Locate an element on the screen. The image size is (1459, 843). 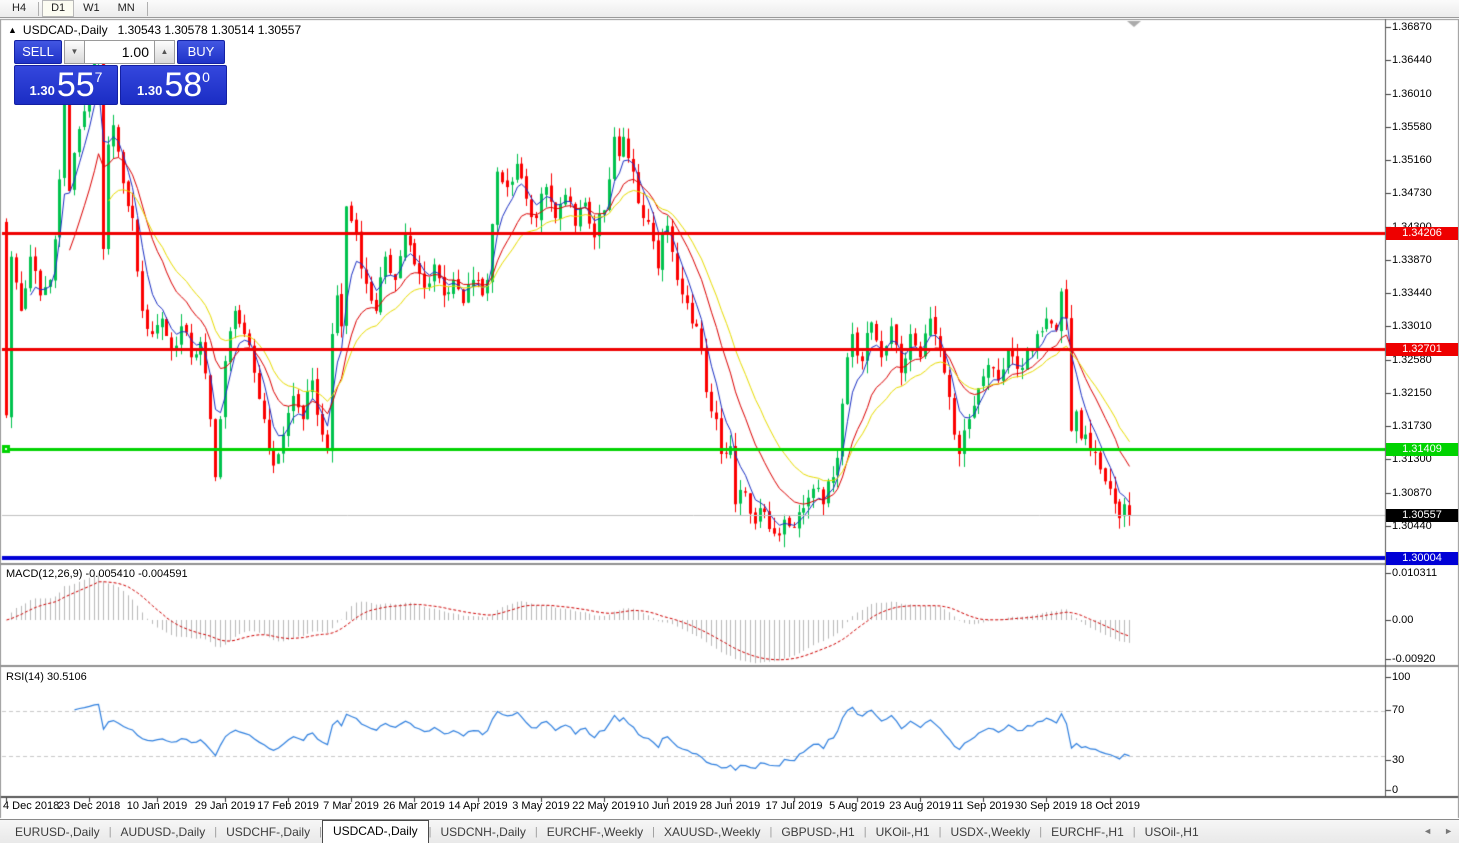
price-tick-label: 1.35580 is located at coordinates (1412, 127).